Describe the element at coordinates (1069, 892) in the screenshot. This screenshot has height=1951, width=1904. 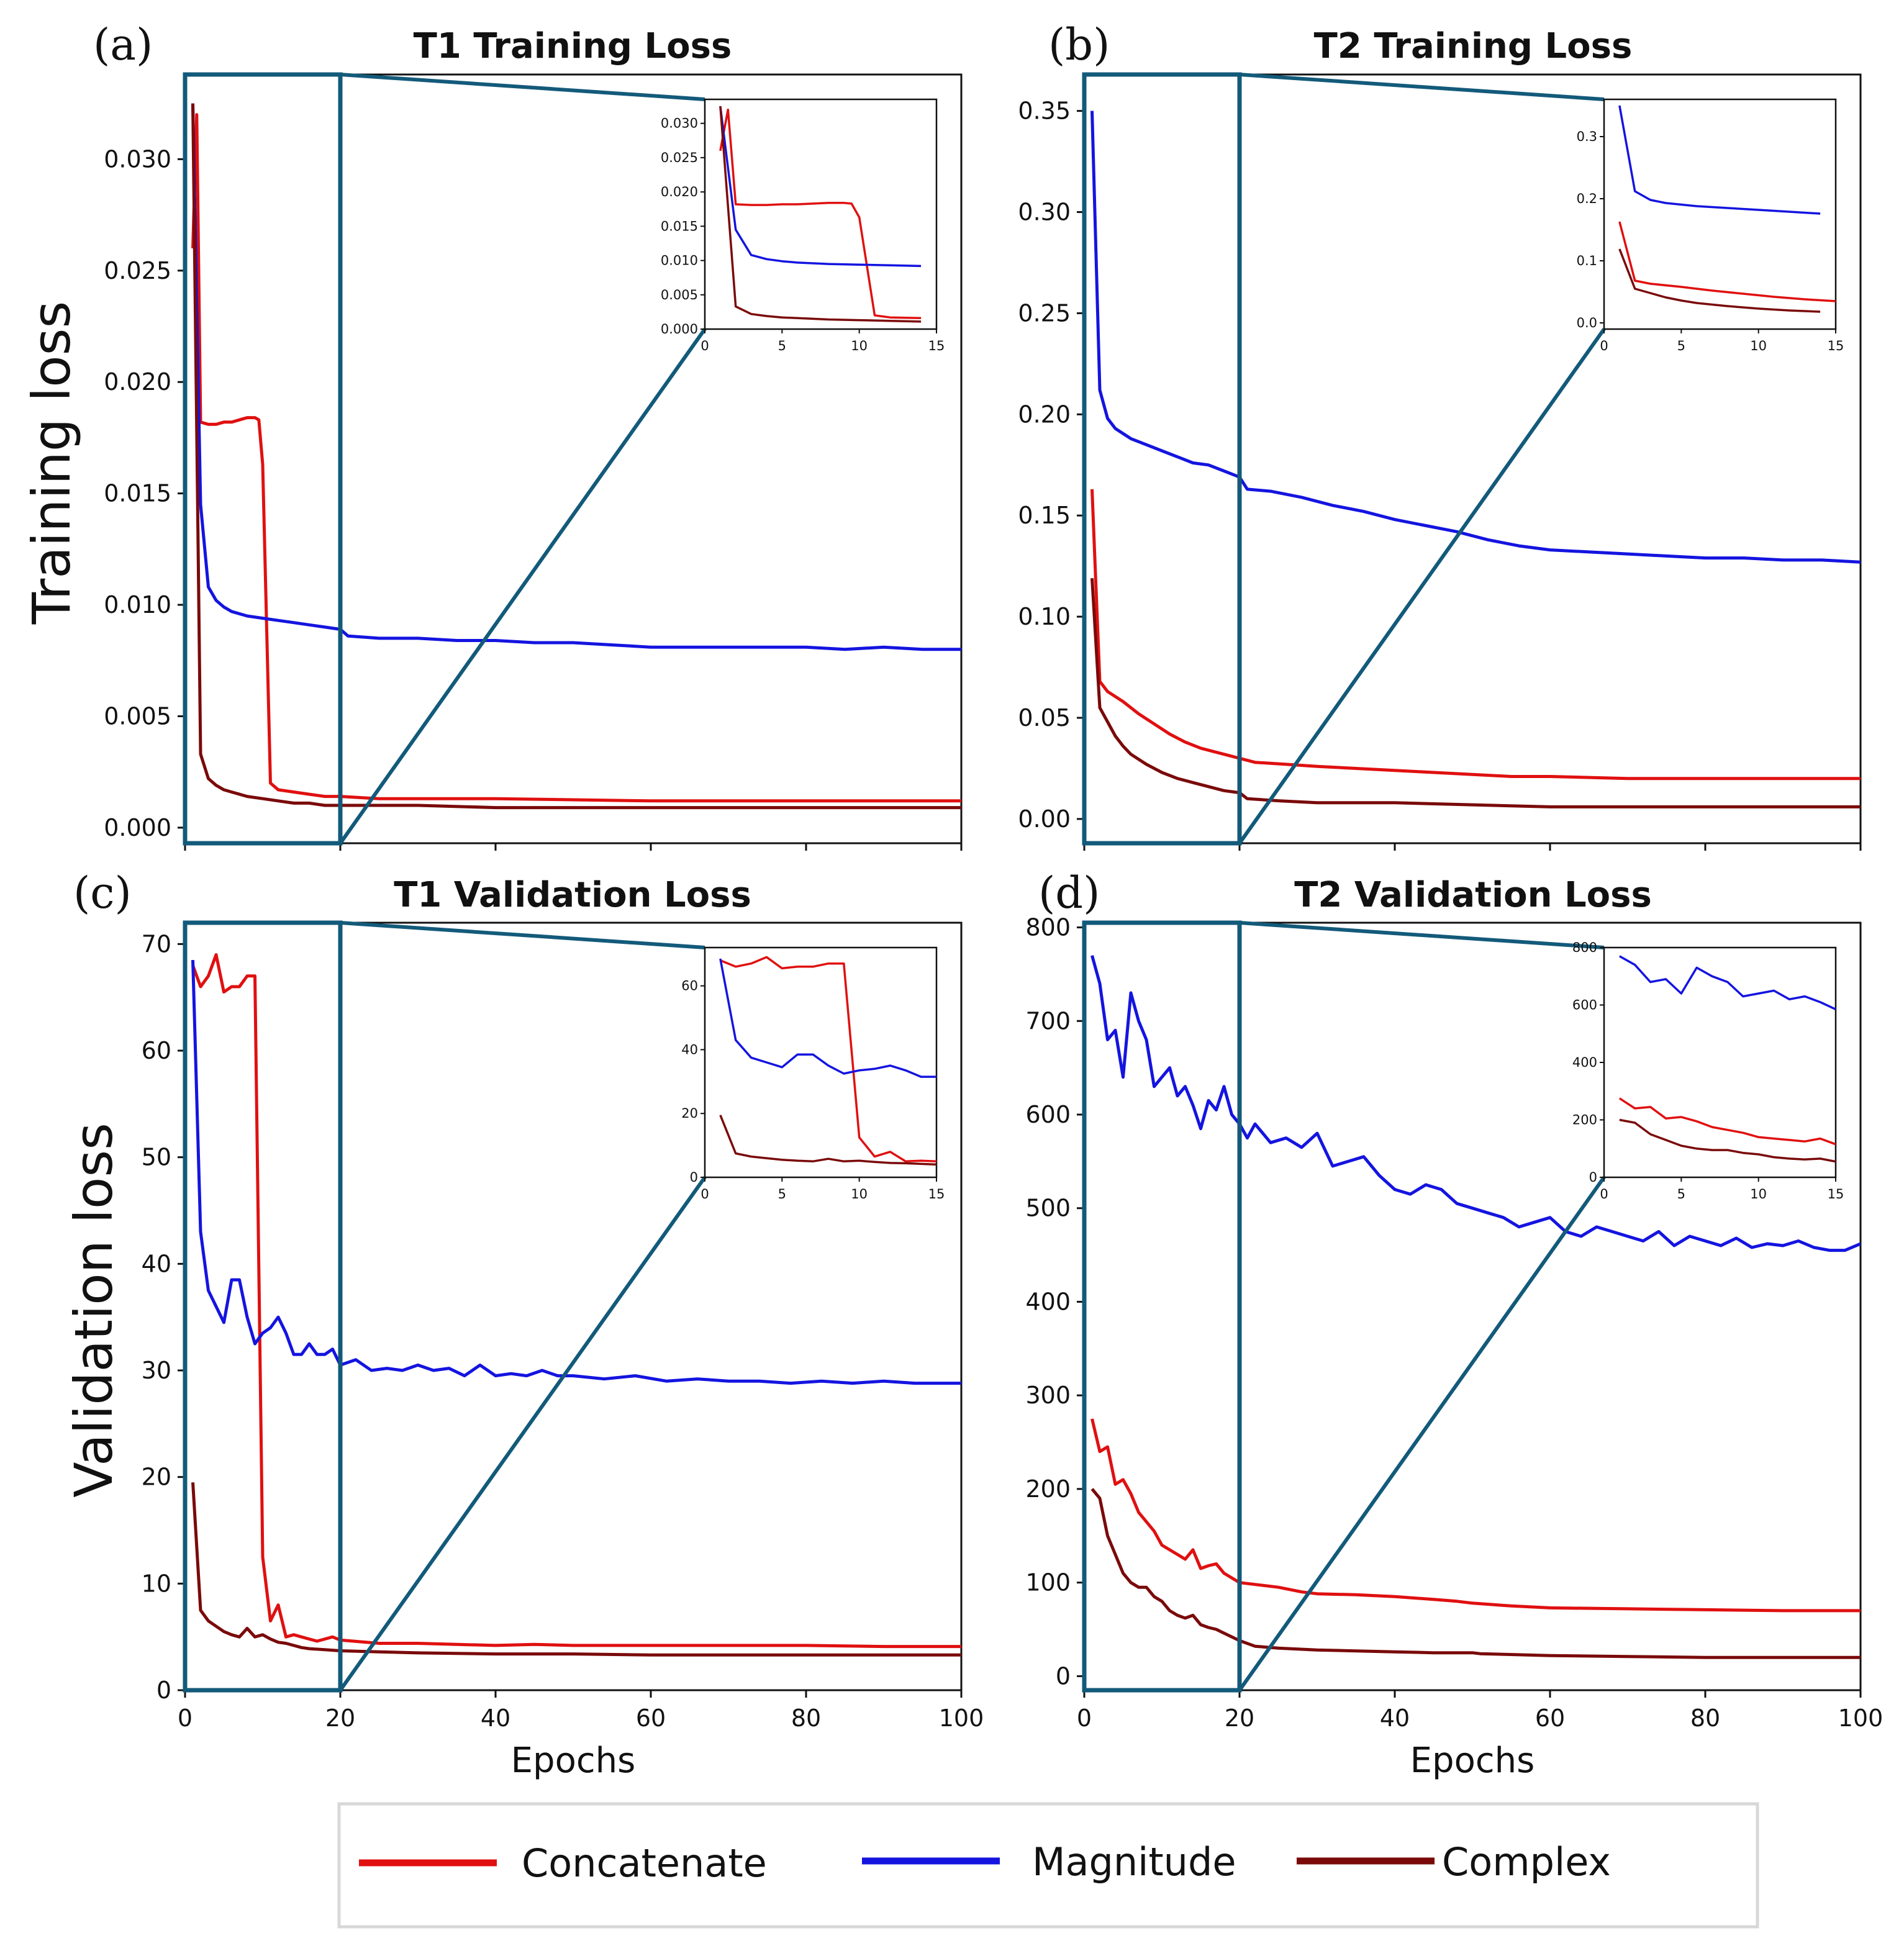
I see `panel-label-d: (d)` at that location.